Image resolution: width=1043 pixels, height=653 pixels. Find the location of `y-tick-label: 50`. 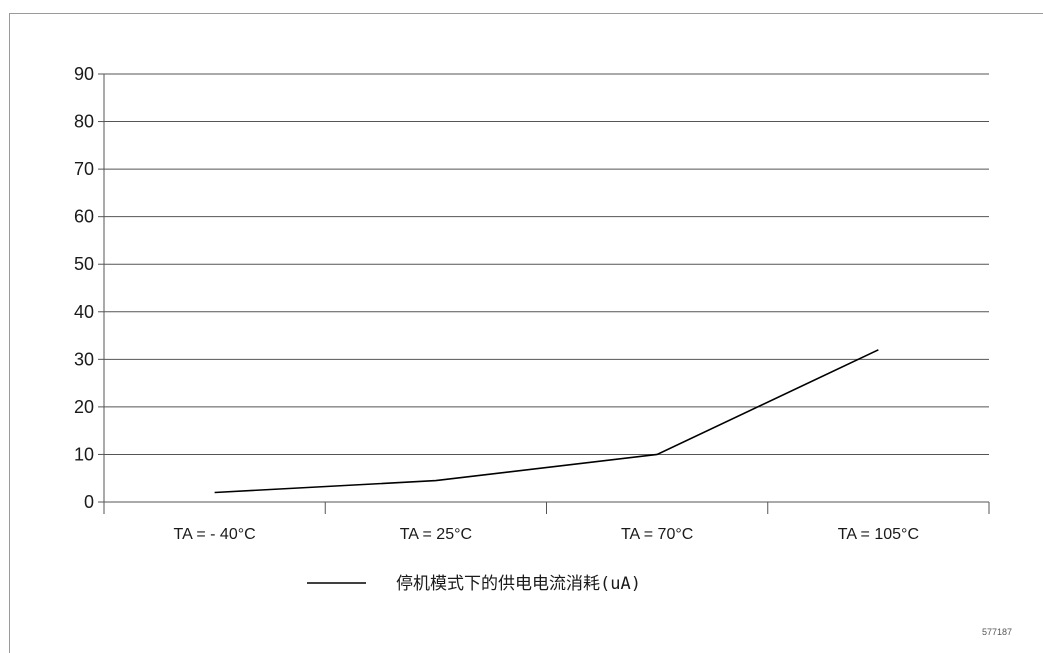

y-tick-label: 50 is located at coordinates (84, 264).